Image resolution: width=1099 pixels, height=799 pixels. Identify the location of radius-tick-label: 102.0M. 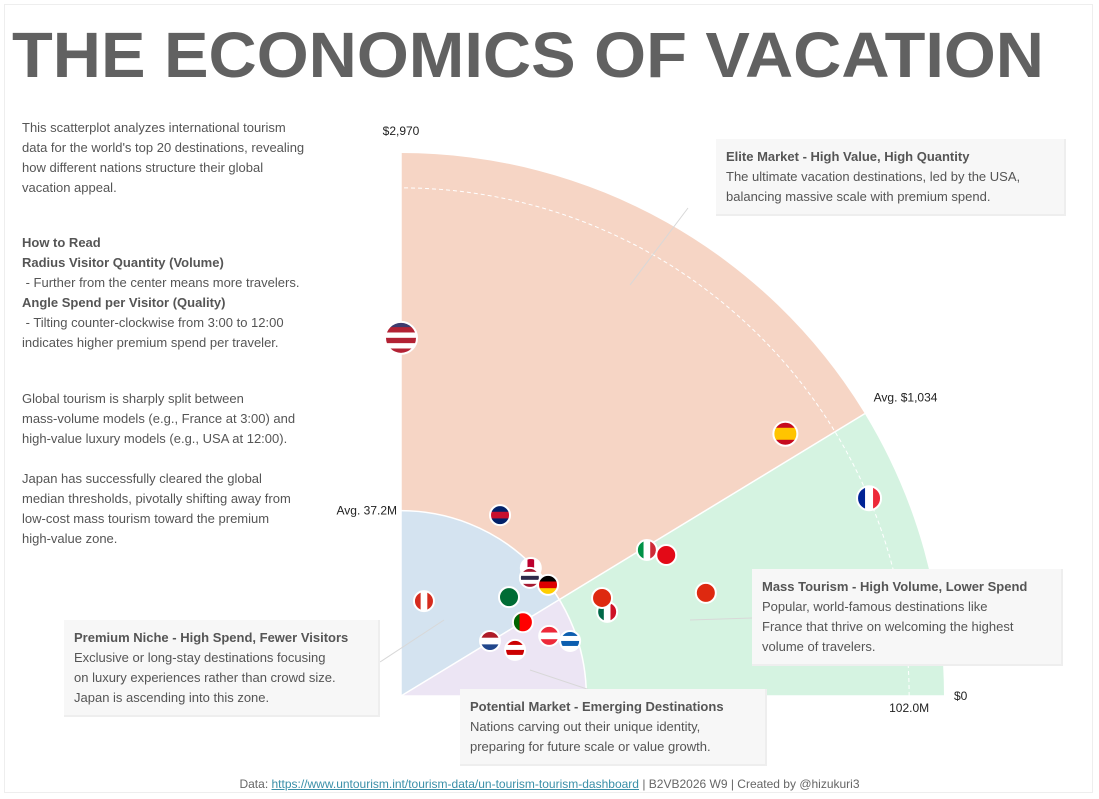
(909, 708).